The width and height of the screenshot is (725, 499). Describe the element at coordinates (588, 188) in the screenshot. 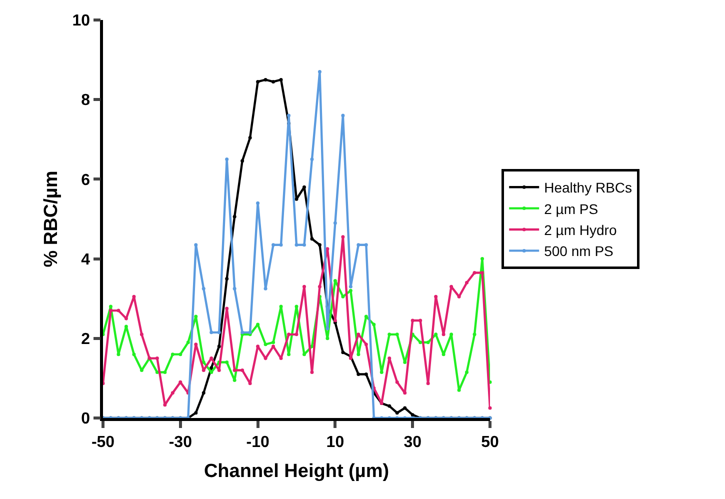

I see `legend-label: Healthy RBCs` at that location.